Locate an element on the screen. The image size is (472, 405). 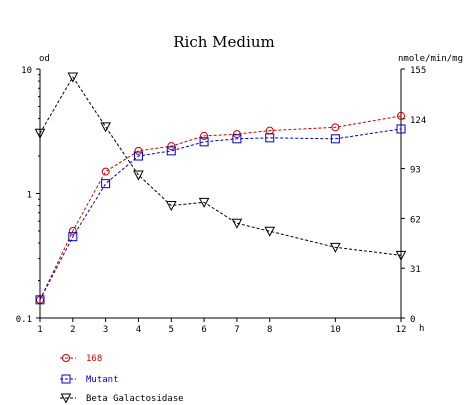
x-tick-label: 3 is located at coordinates (105, 330).